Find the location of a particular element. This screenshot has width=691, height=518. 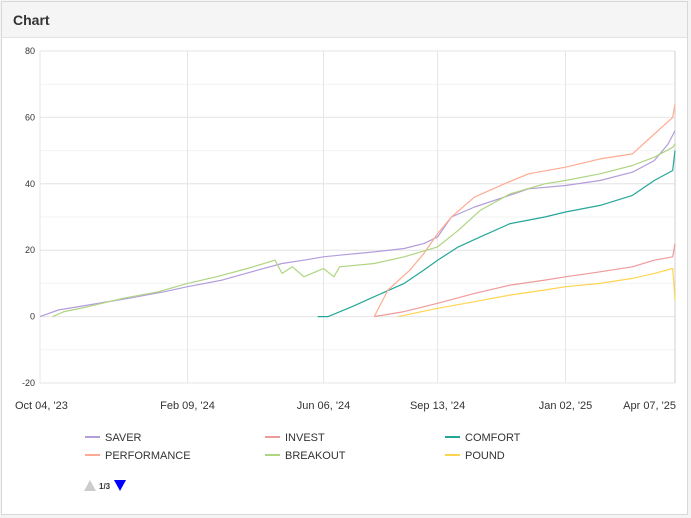

series-line-pound is located at coordinates (537, 292).